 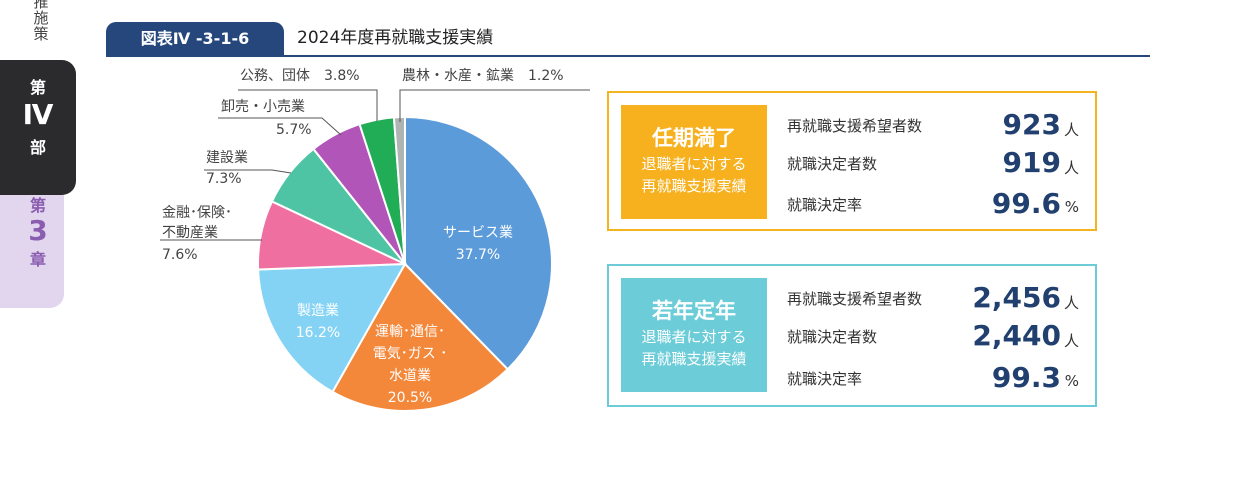 I want to click on row-value: 99.3, so click(x=1026, y=377).